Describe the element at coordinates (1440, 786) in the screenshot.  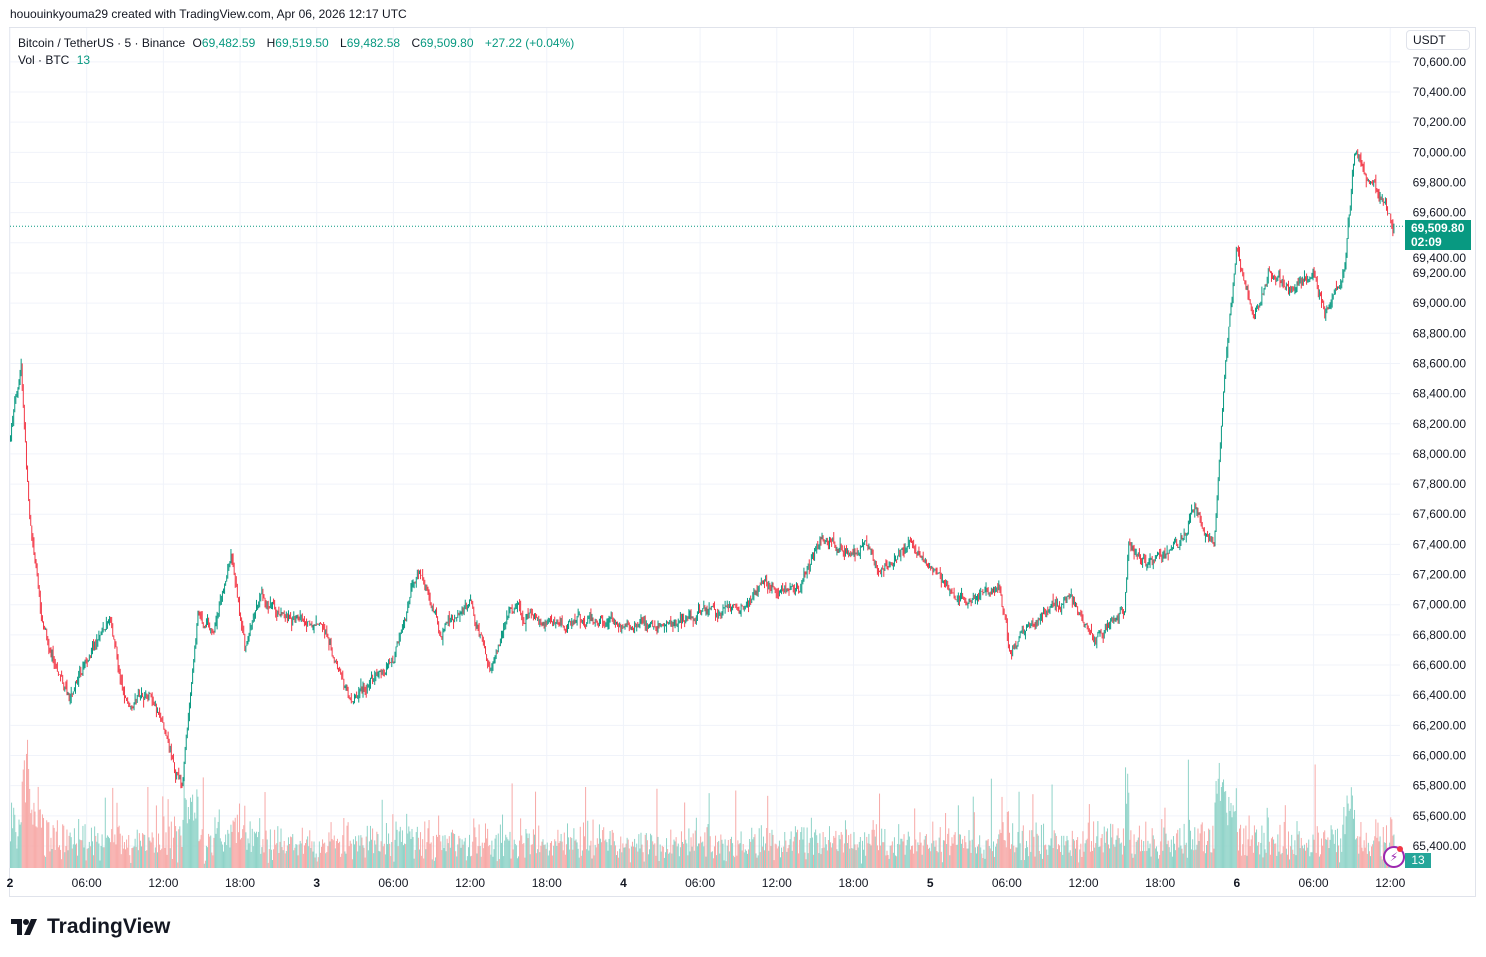
I see `price-tick-label: 65,800.00` at that location.